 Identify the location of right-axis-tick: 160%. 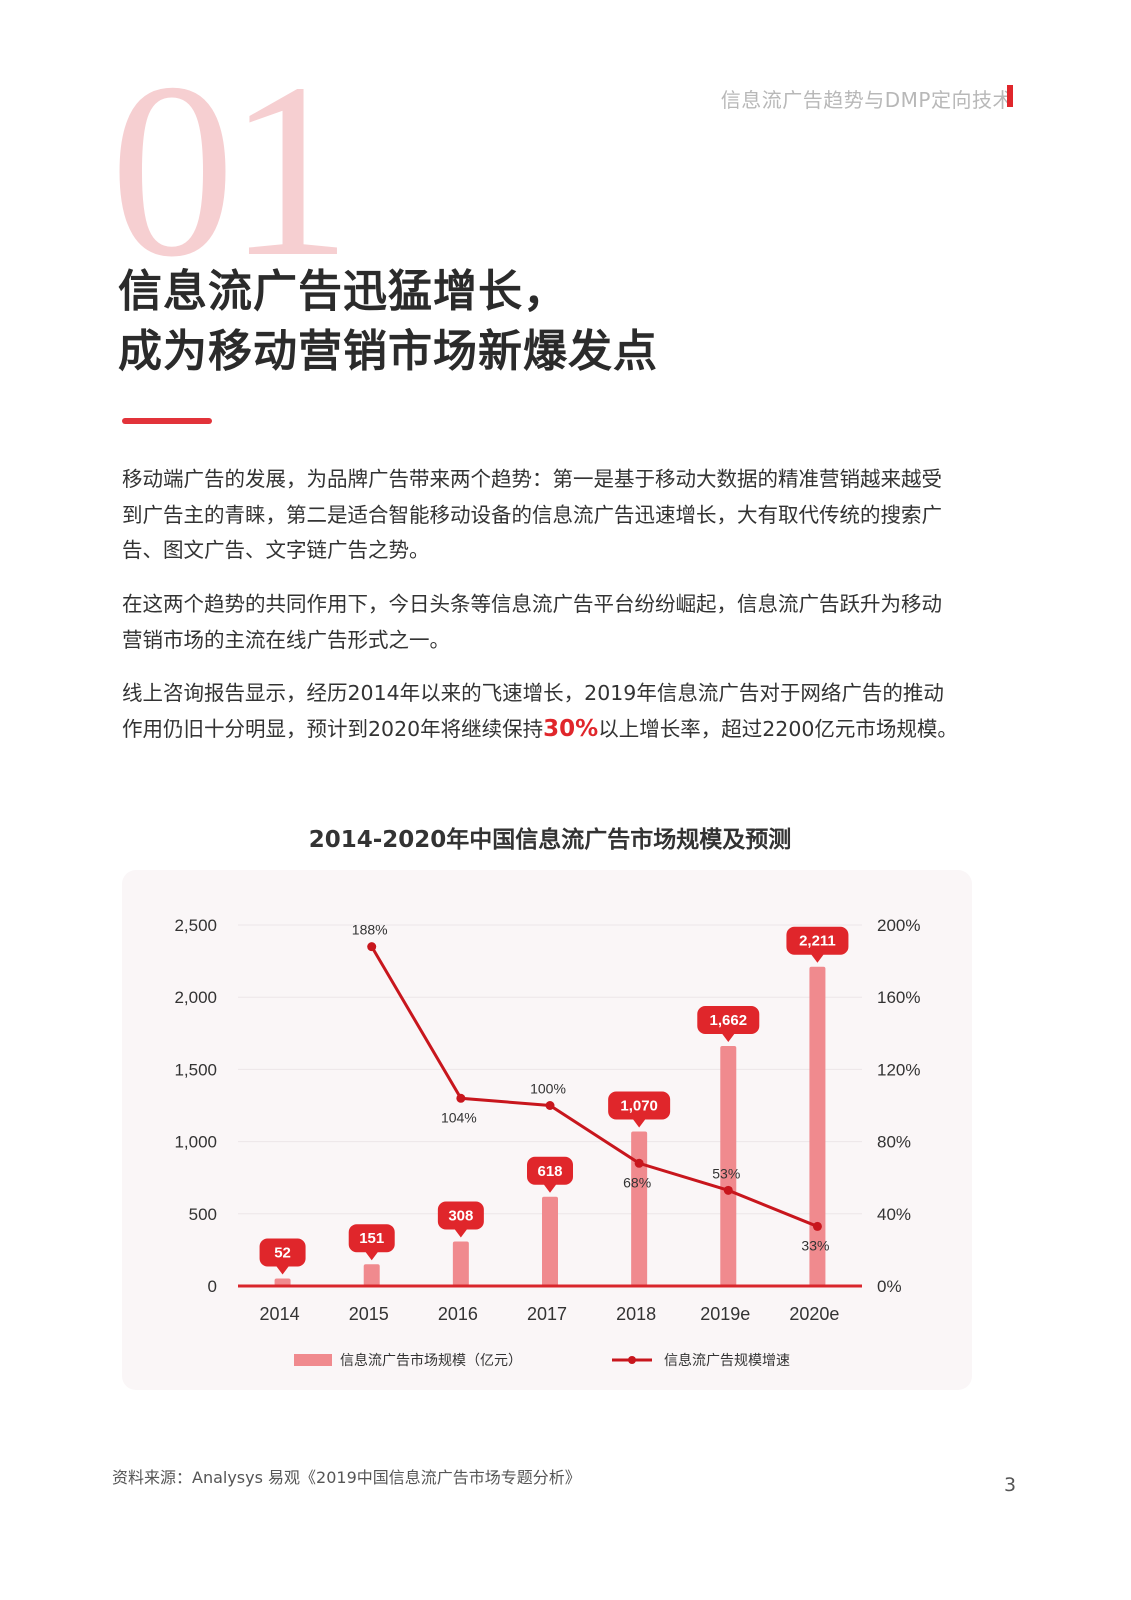
(898, 997).